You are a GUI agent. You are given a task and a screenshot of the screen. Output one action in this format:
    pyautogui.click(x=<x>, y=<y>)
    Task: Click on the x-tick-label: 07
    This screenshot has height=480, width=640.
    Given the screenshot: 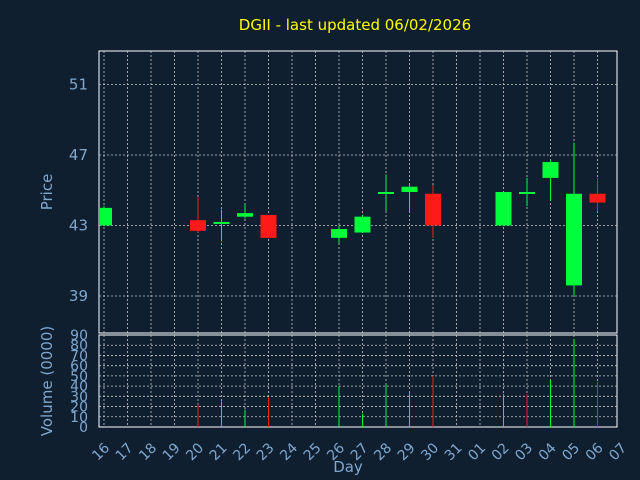 What is the action you would take?
    pyautogui.click(x=618, y=452)
    